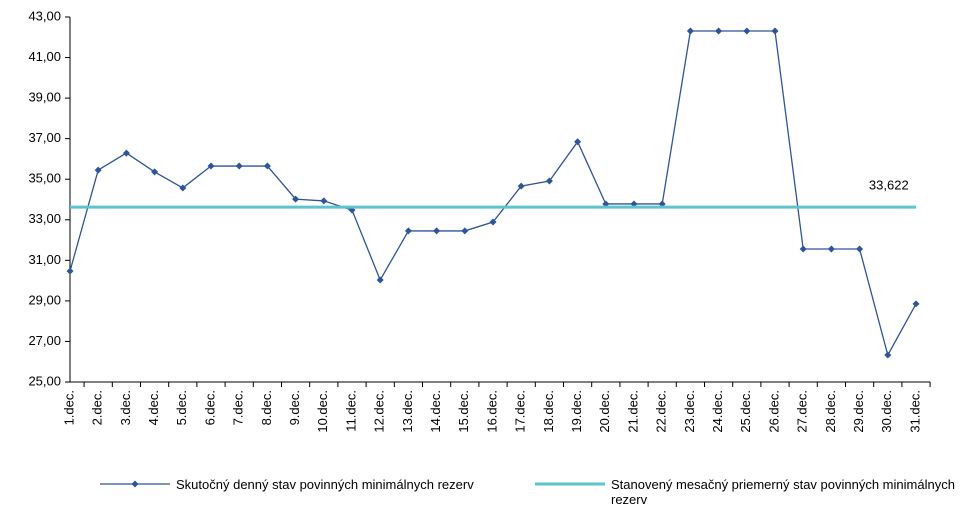 The width and height of the screenshot is (962, 509). Describe the element at coordinates (548, 411) in the screenshot. I see `x-tick-label: 18.dec.` at that location.